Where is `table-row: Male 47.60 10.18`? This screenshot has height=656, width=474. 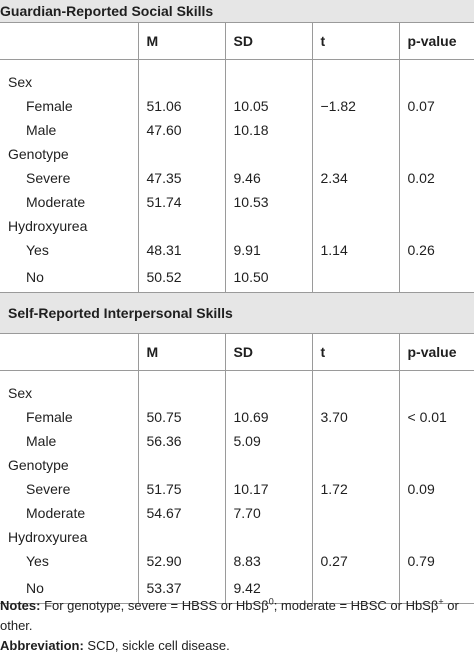 table-row: Male 47.60 10.18 is located at coordinates (237, 130).